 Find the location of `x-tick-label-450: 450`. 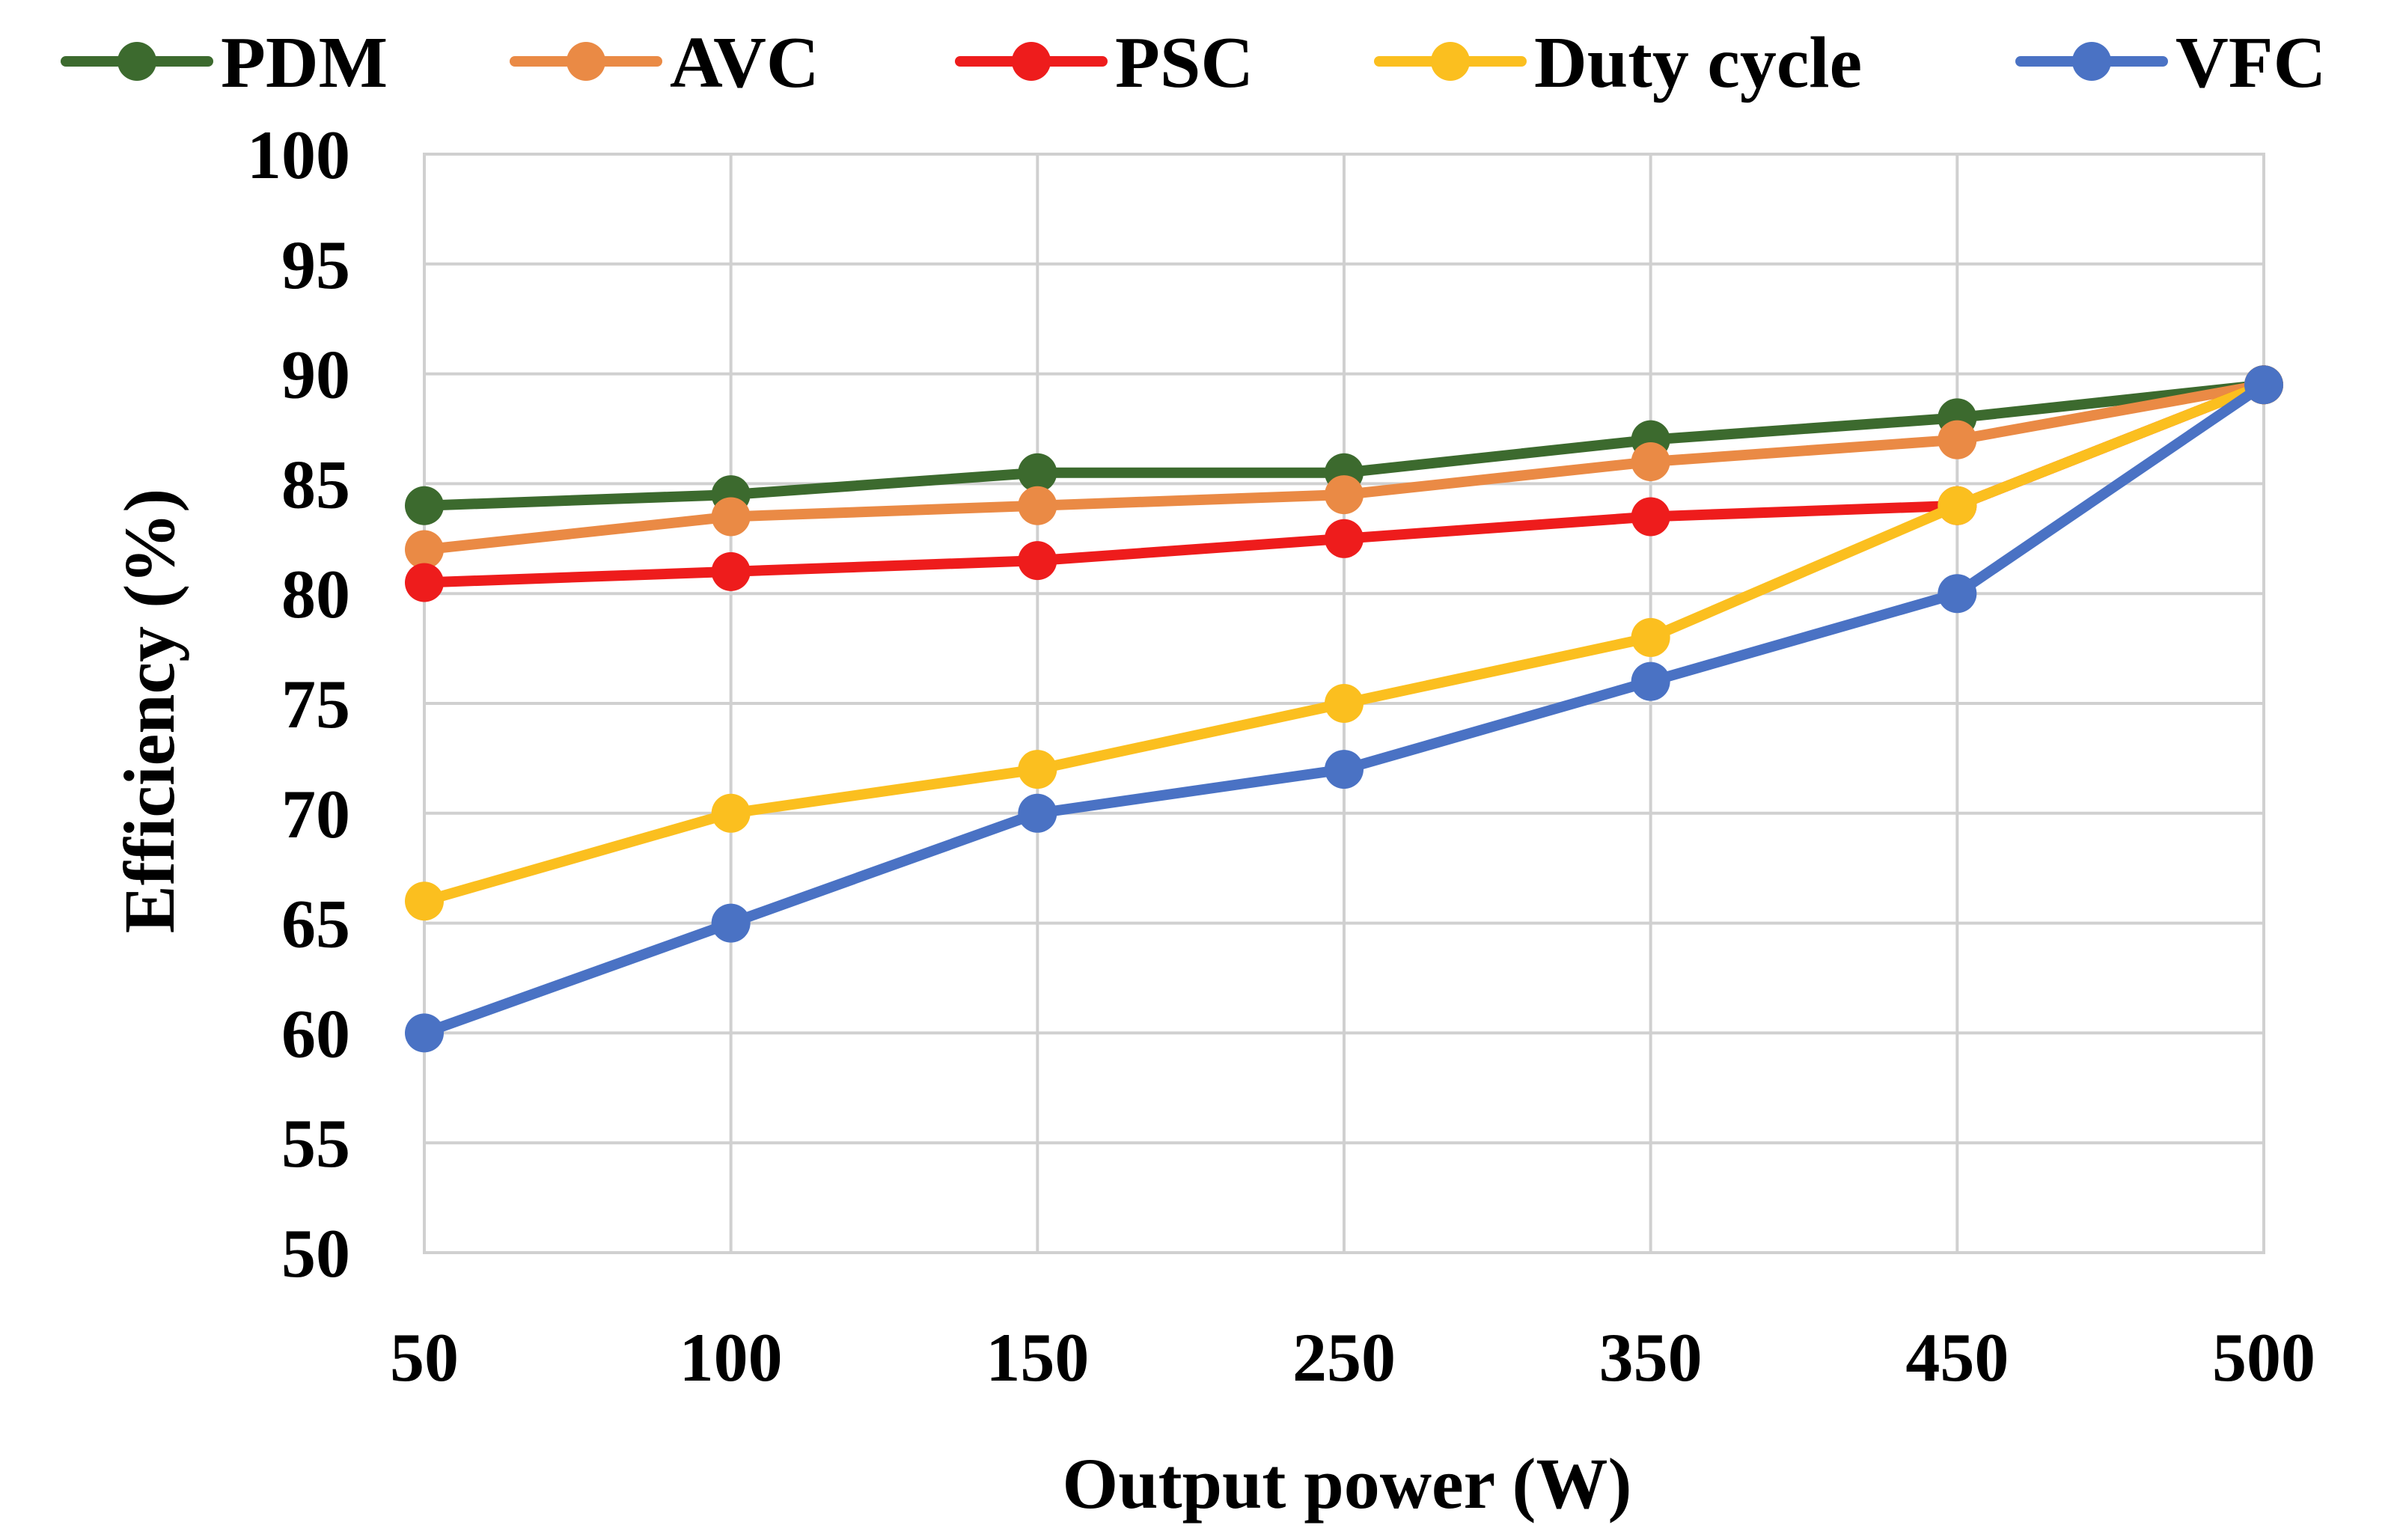

x-tick-label-450: 450 is located at coordinates (1957, 1358).